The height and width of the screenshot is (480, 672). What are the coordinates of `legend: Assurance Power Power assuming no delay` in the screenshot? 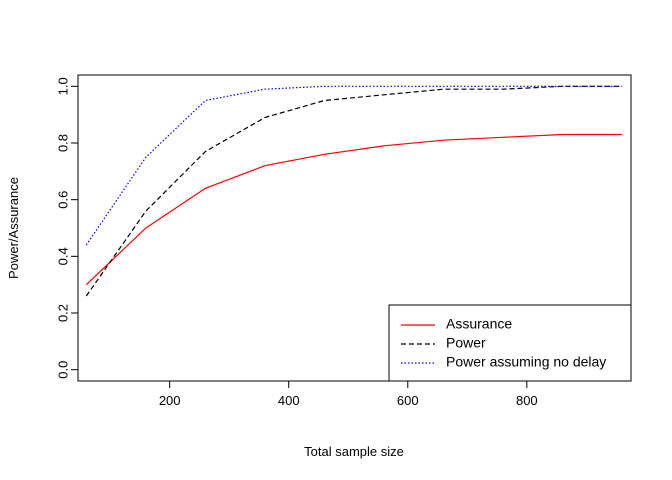 It's located at (510, 343).